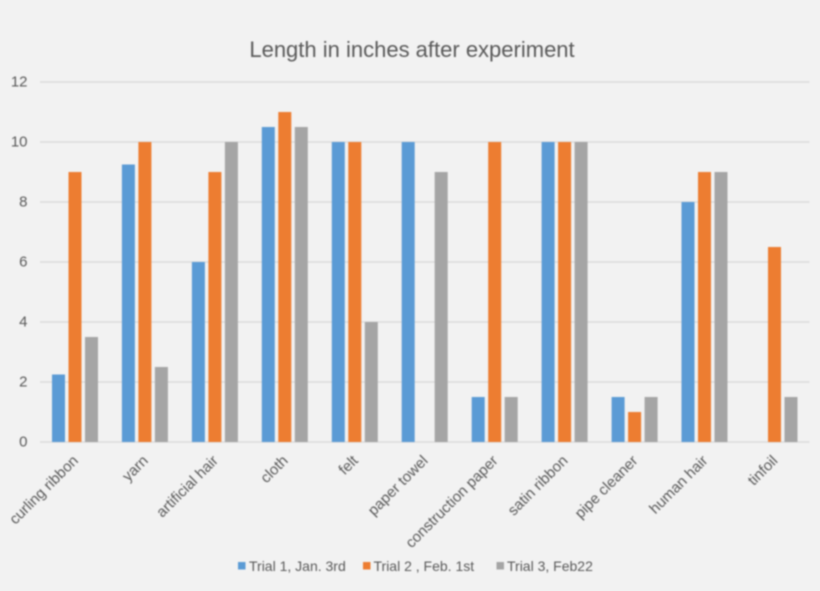 This screenshot has height=591, width=820. What do you see at coordinates (297, 566) in the screenshot?
I see `svg-text: Trial 1, Jan. 3rd` at bounding box center [297, 566].